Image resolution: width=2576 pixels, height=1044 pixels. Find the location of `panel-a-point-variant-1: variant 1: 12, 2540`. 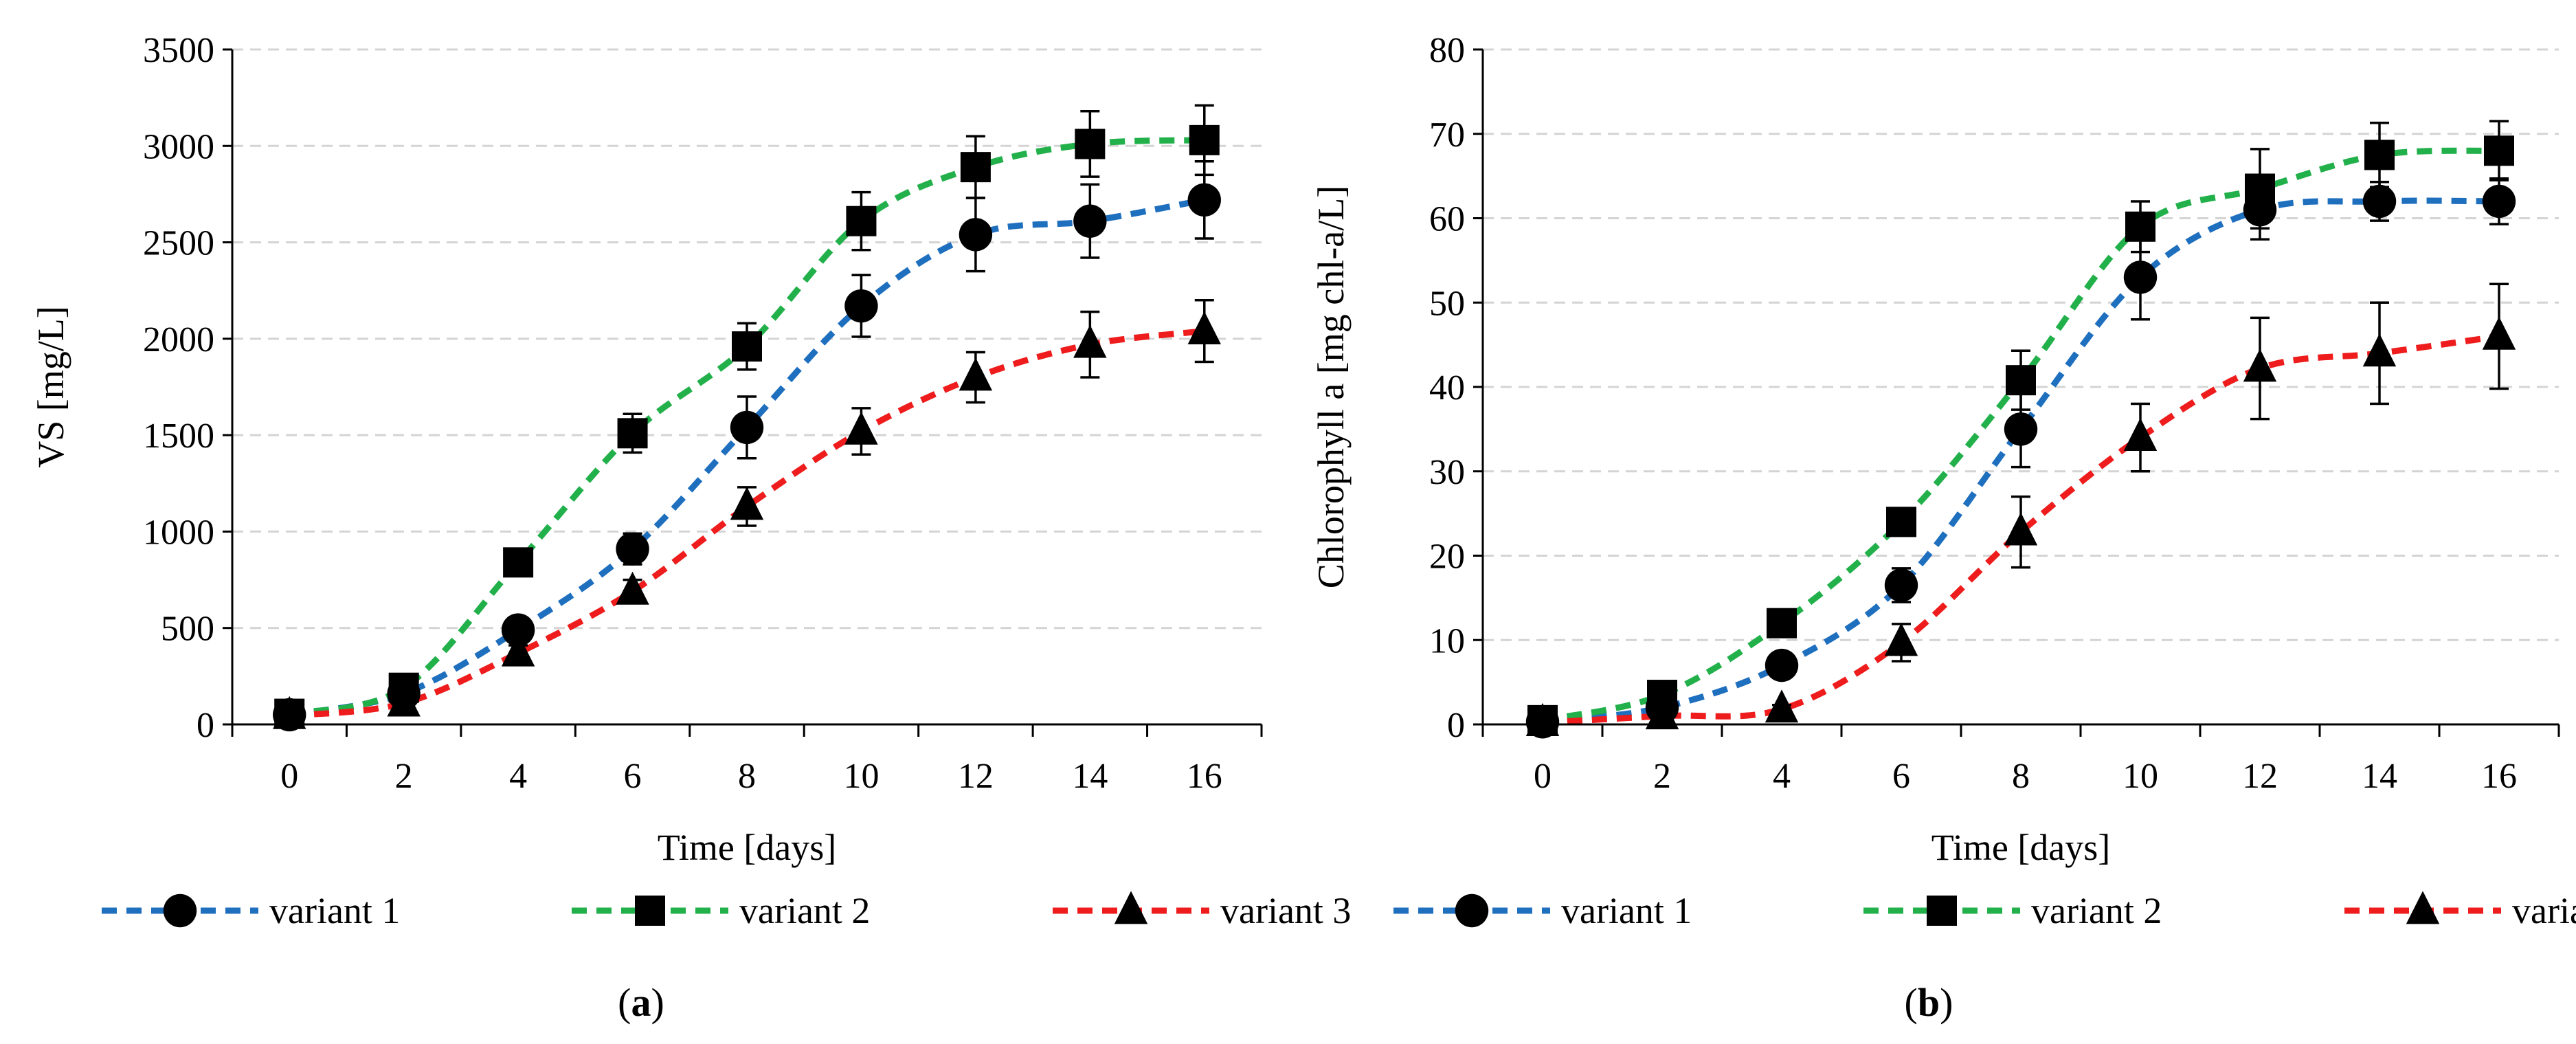

panel-a-point-variant-1: variant 1: 12, 2540 is located at coordinates (976, 235).